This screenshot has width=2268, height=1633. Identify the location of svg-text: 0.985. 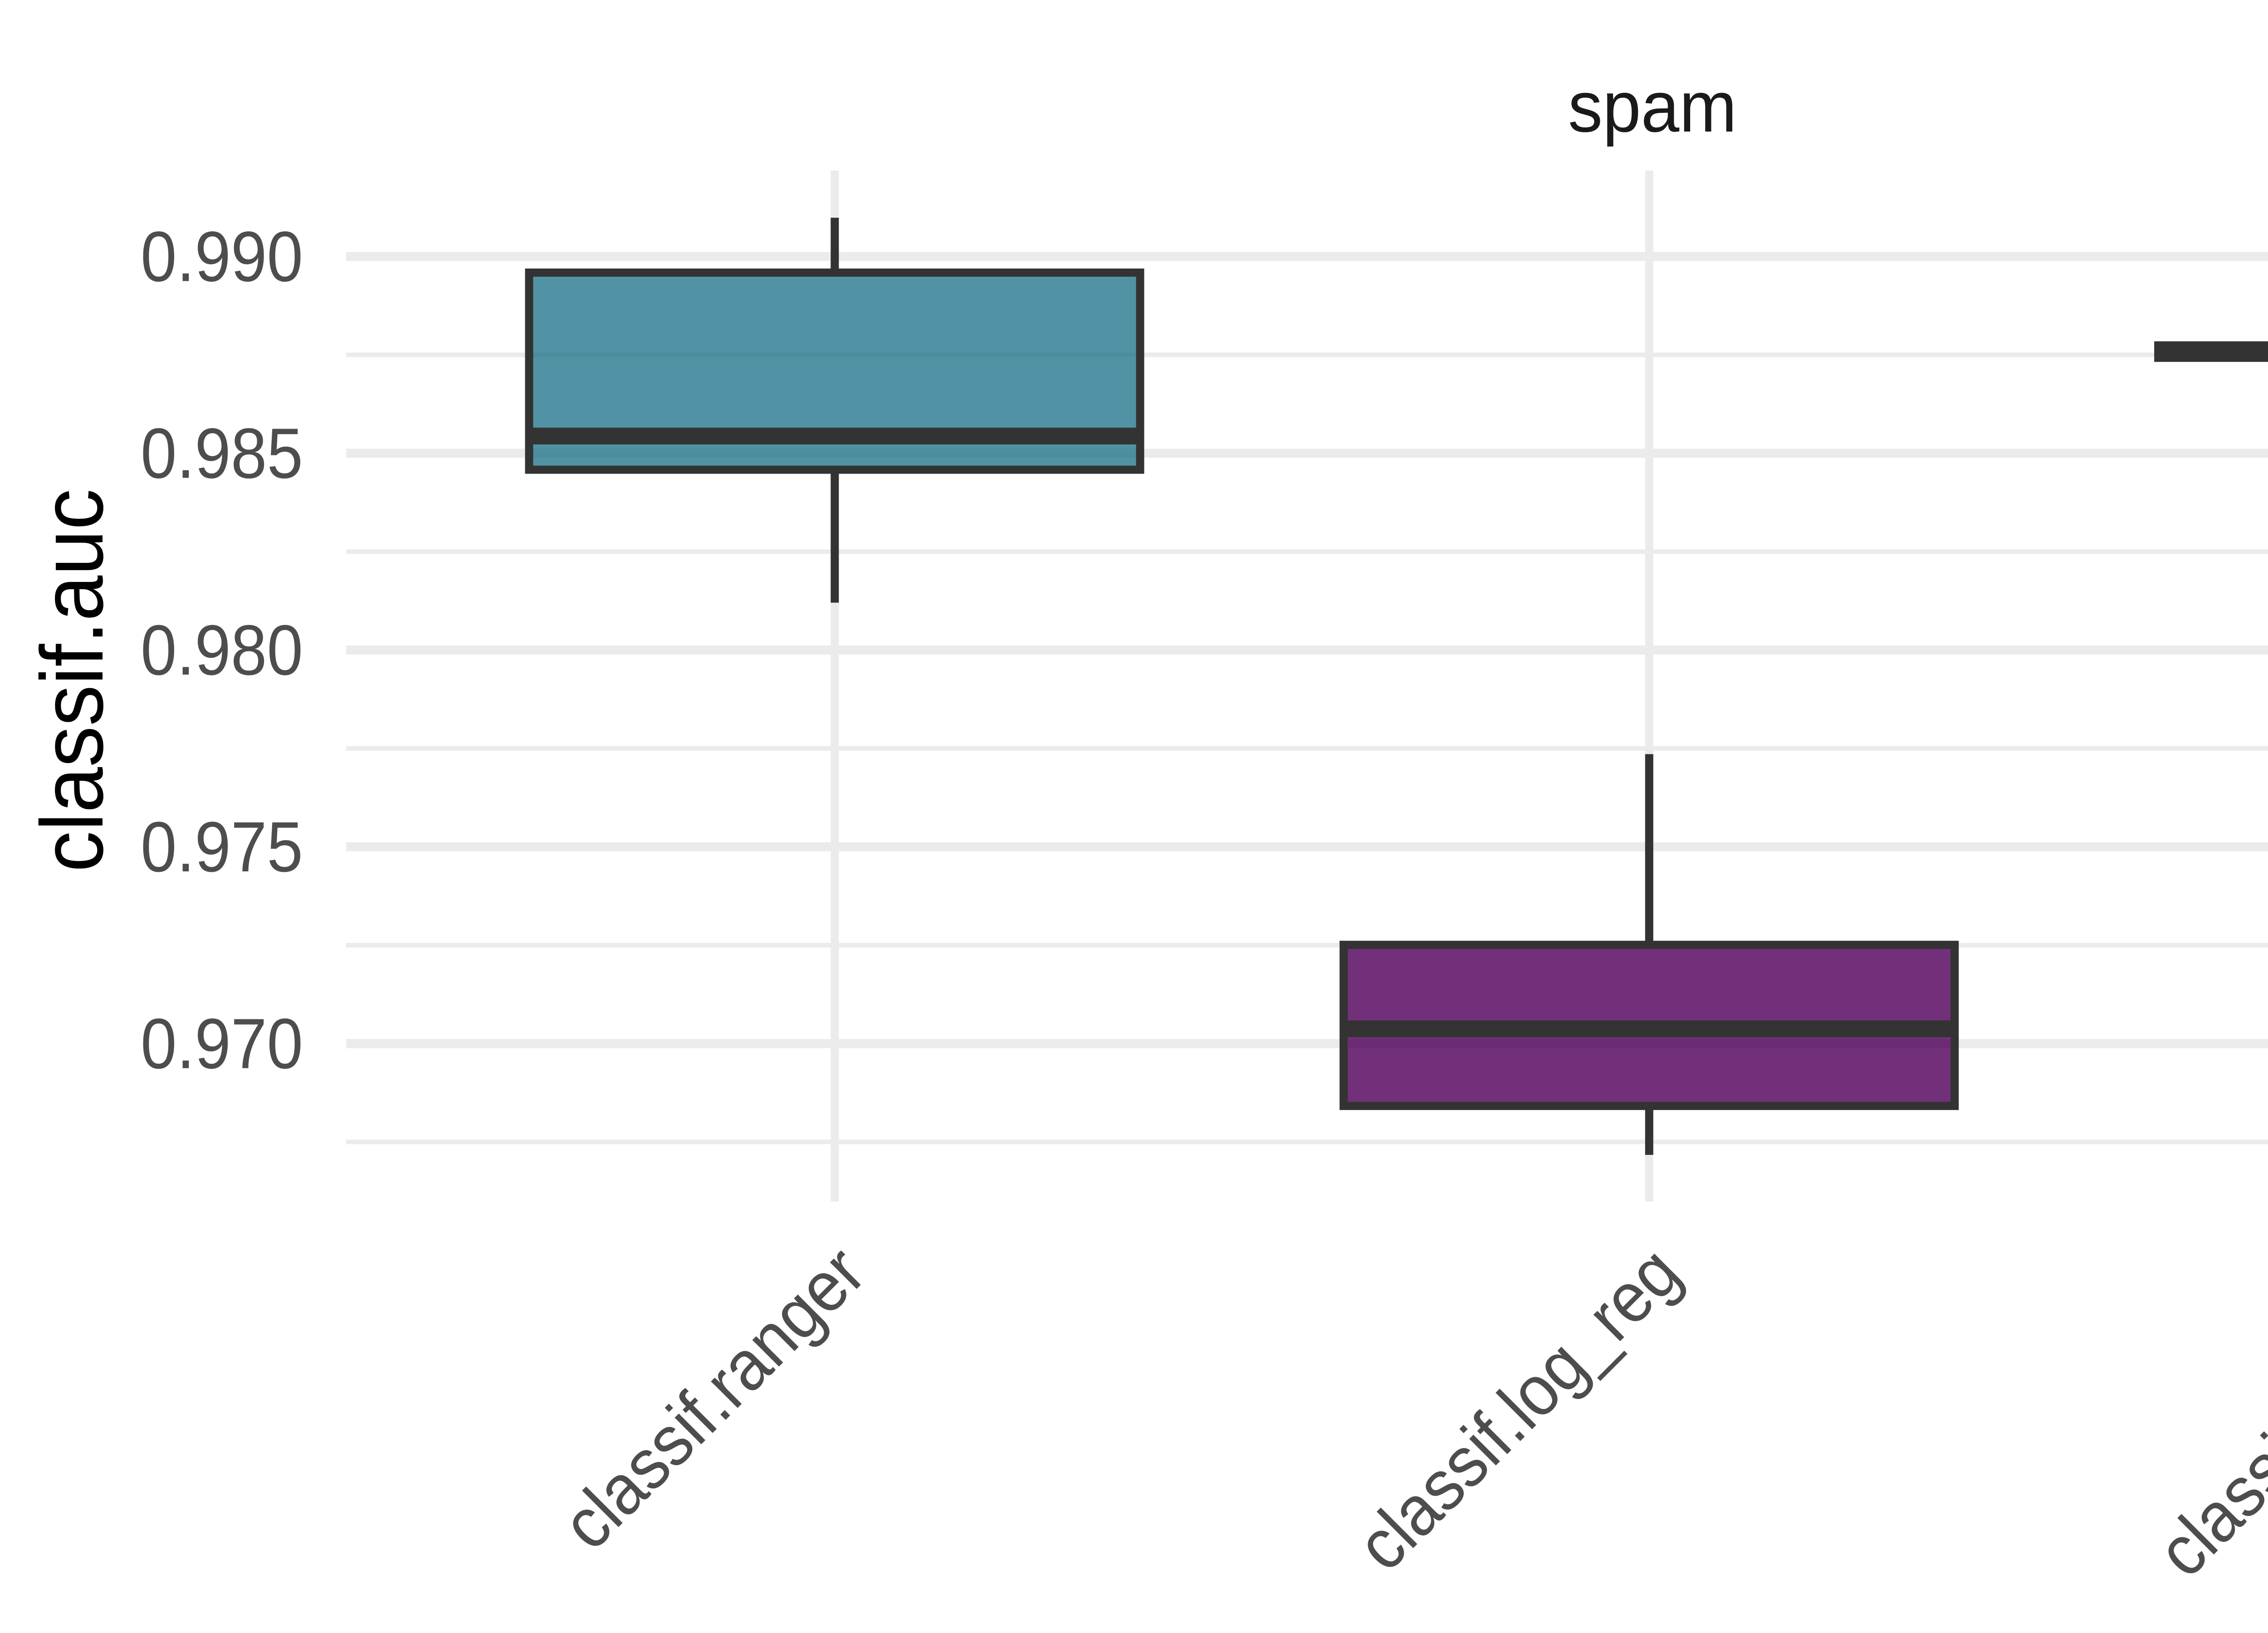
(222, 453).